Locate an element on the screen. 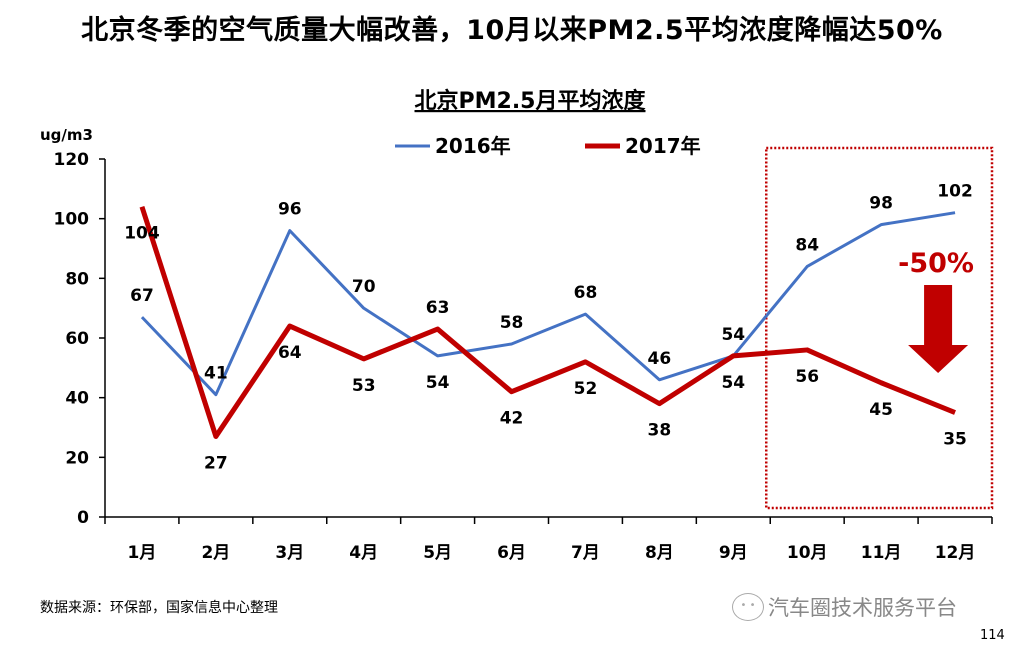 This screenshot has height=652, width=1024. y-tick-label: 60 is located at coordinates (77, 339).